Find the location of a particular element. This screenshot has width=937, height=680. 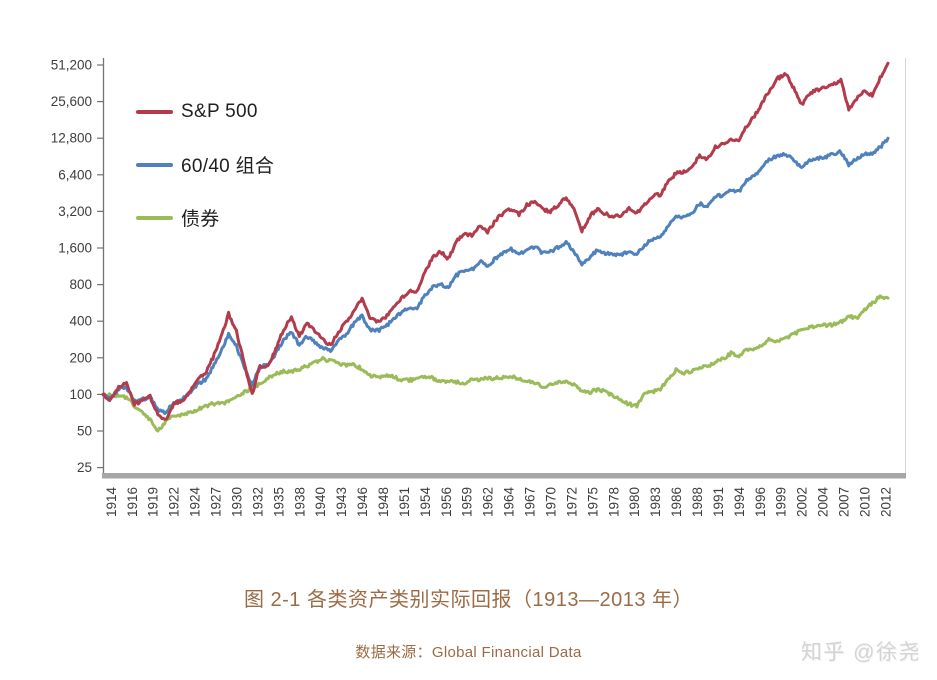

x-tick-label: 1970 is located at coordinates (550, 502).